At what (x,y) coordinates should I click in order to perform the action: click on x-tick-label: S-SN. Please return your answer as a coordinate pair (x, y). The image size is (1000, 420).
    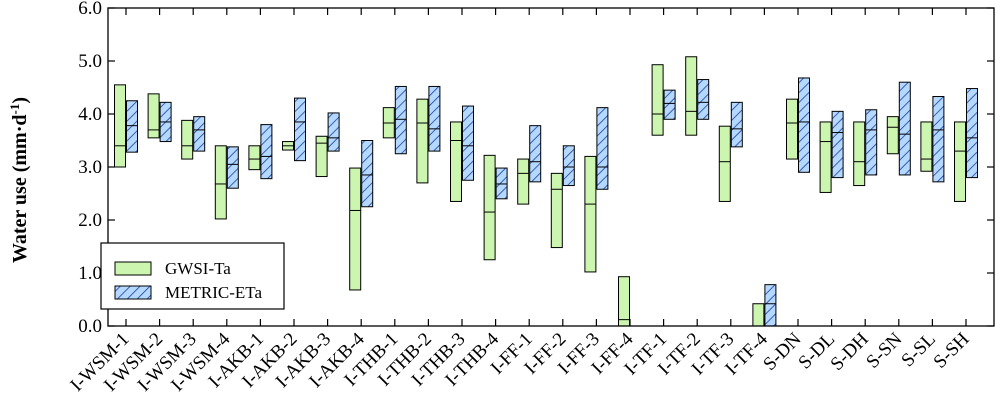
    Looking at the image, I should click on (884, 350).